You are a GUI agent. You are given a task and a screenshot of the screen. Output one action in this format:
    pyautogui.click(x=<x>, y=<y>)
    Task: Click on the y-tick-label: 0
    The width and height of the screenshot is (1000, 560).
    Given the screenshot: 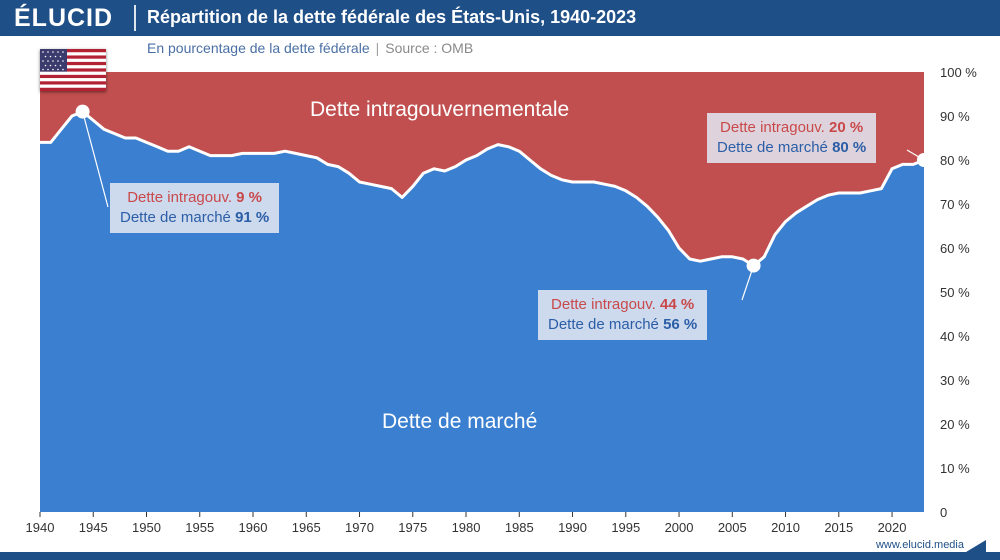 What is the action you would take?
    pyautogui.click(x=943, y=512)
    